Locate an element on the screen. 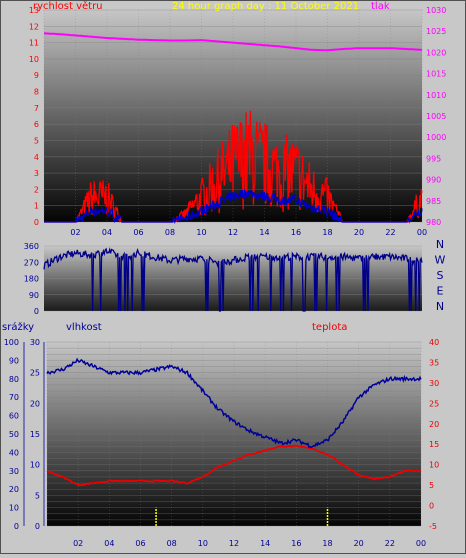 This screenshot has width=466, height=558. rain-tick-label: 50 is located at coordinates (14, 434).